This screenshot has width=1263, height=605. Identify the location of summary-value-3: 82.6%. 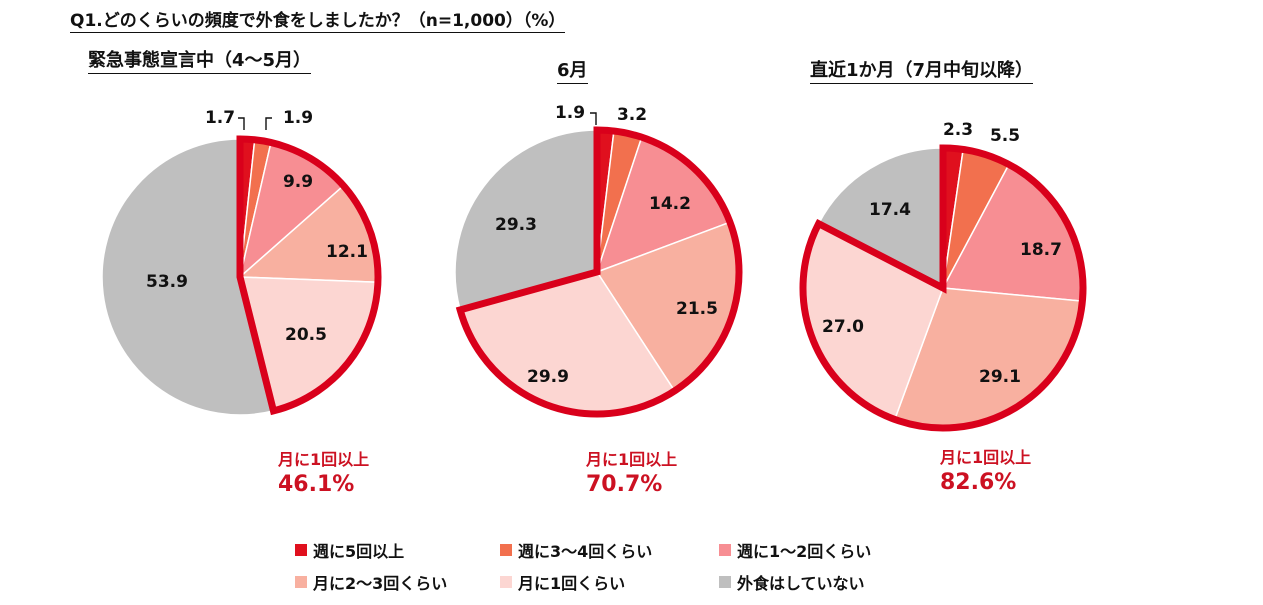
(978, 482).